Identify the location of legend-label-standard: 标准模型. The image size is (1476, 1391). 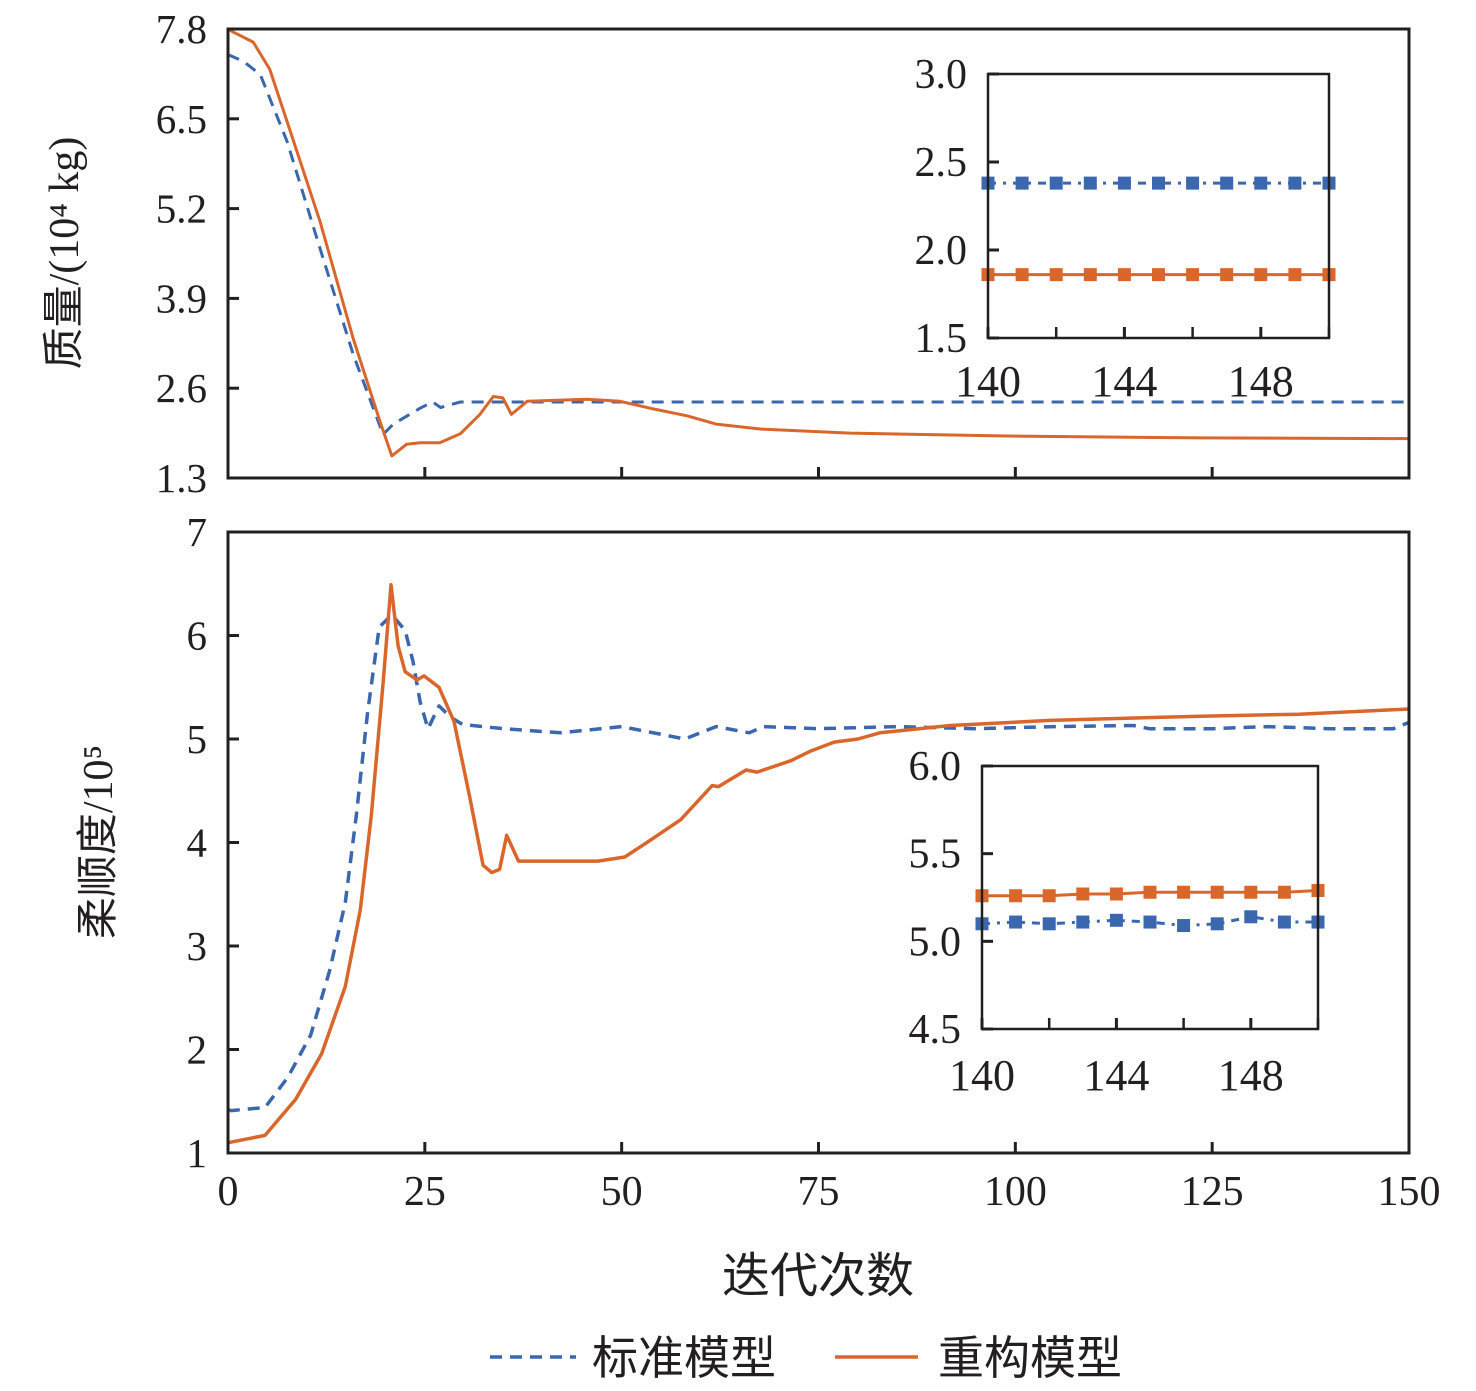
(684, 1358).